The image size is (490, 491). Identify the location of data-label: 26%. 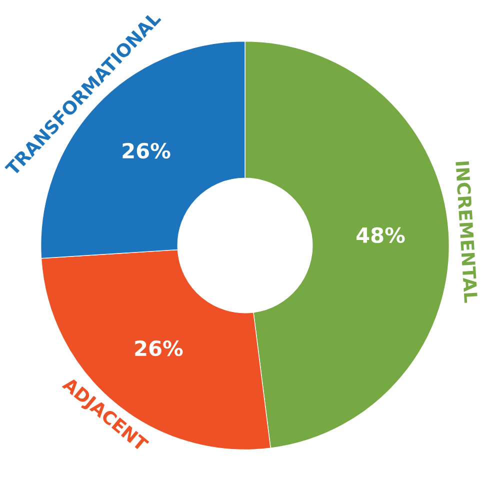
(159, 348).